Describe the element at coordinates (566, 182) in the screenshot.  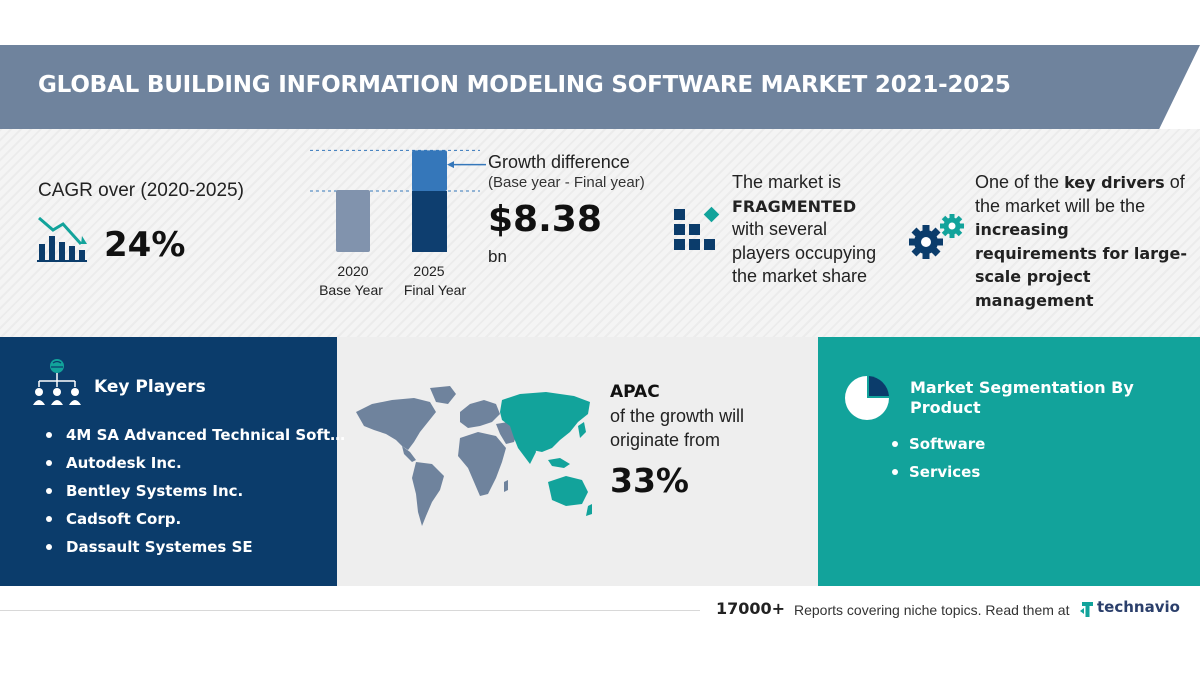
I see `growth-subtitle: (Base year - Final year)` at that location.